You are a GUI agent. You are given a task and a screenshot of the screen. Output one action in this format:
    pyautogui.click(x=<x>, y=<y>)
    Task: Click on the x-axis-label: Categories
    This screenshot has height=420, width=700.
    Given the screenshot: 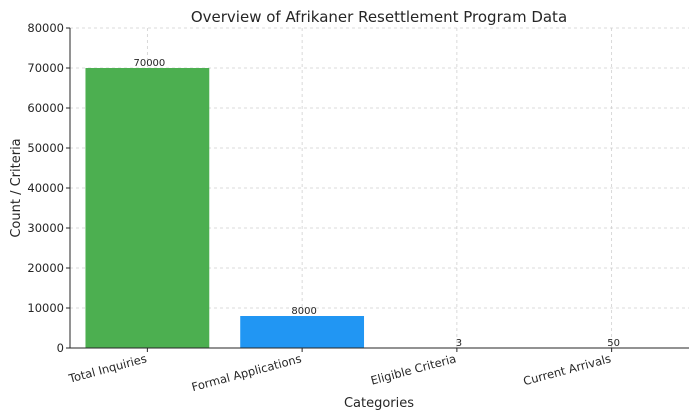 What is the action you would take?
    pyautogui.click(x=379, y=403)
    